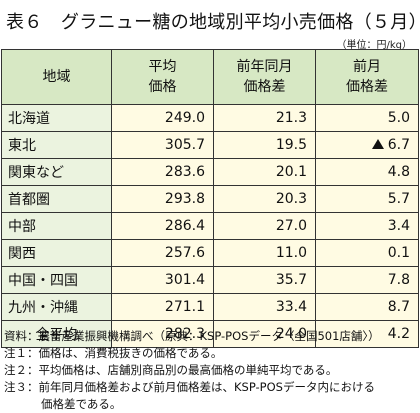  I want to click on yoy-diff-cell: 33.4, so click(264, 307).